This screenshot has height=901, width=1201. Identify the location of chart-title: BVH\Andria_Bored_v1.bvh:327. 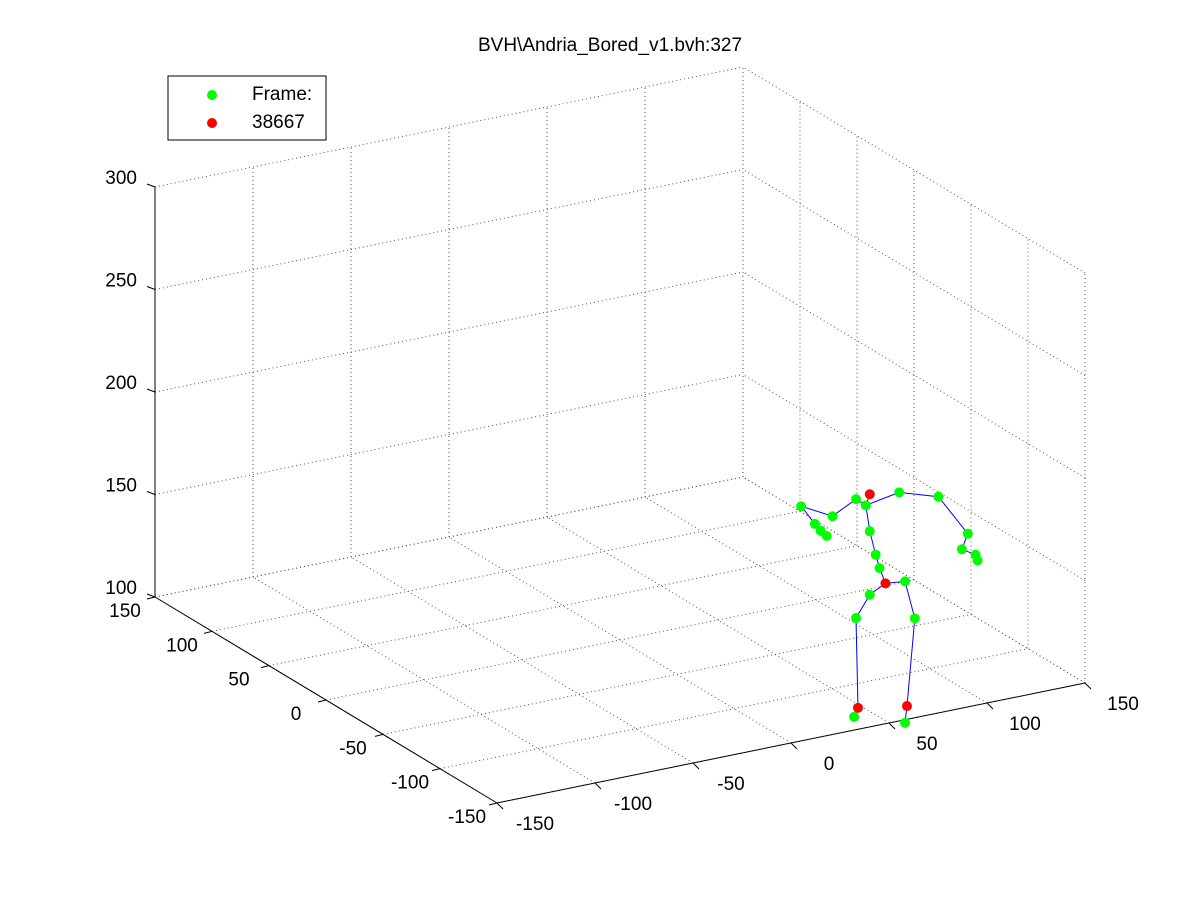
(610, 45).